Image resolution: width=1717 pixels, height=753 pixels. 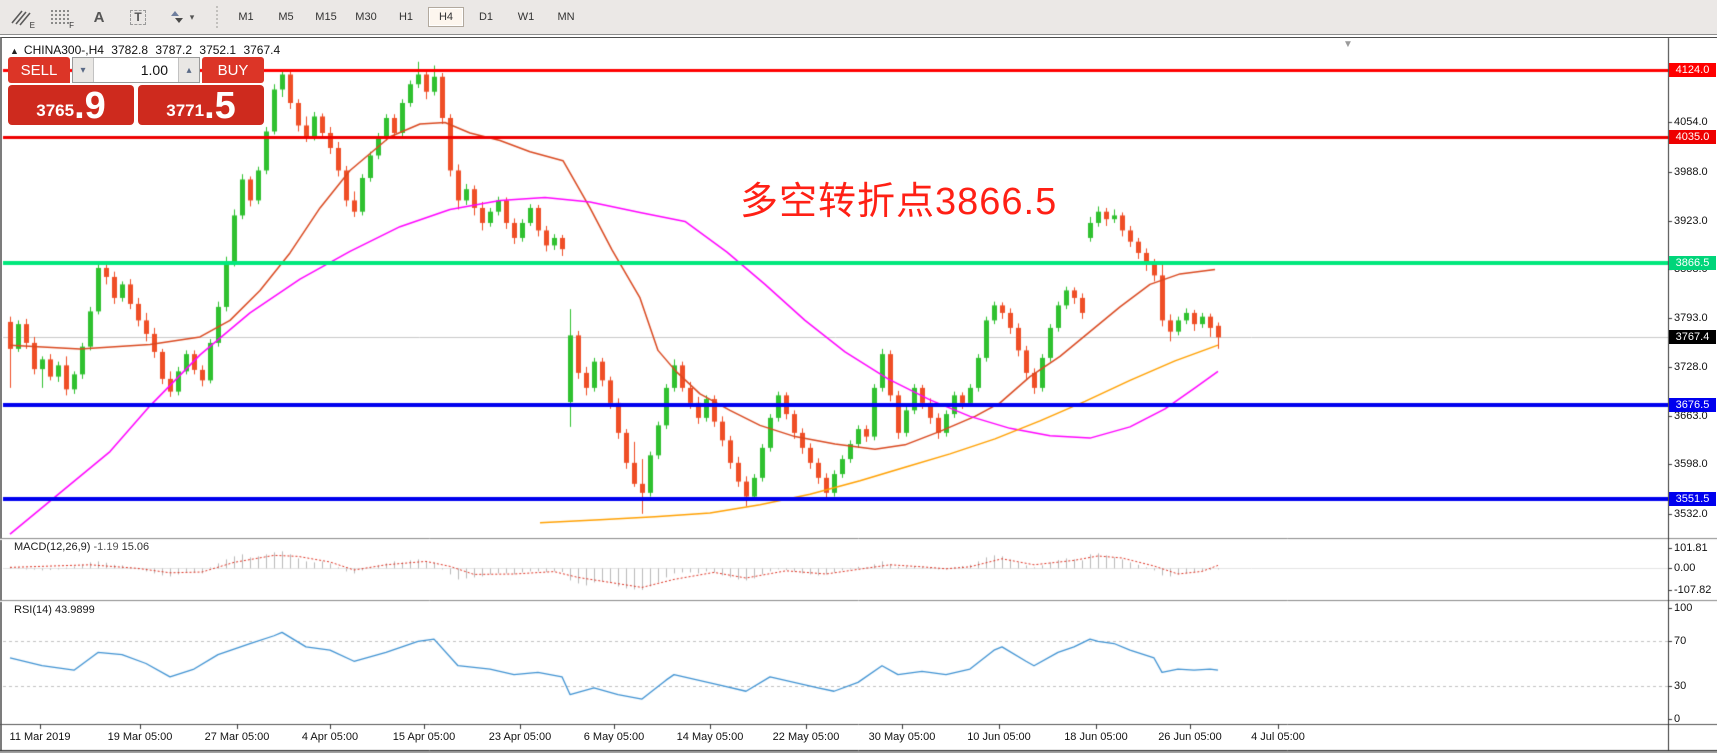 What do you see at coordinates (74, 610) in the screenshot?
I see `rsi-value: 43.9899` at bounding box center [74, 610].